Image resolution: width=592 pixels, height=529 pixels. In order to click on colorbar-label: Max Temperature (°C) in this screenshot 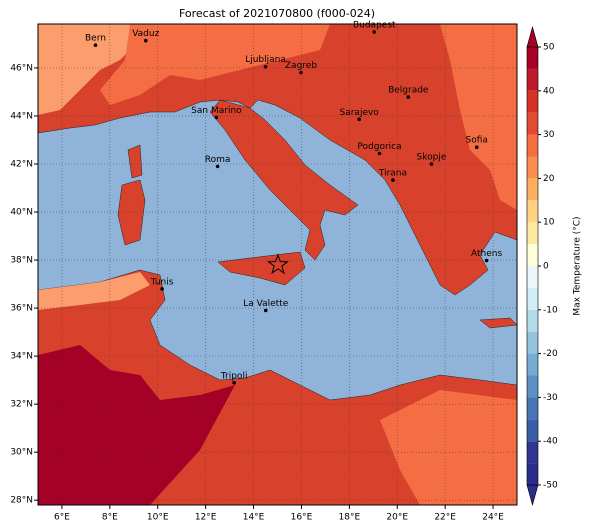, I will do `click(578, 265)`.